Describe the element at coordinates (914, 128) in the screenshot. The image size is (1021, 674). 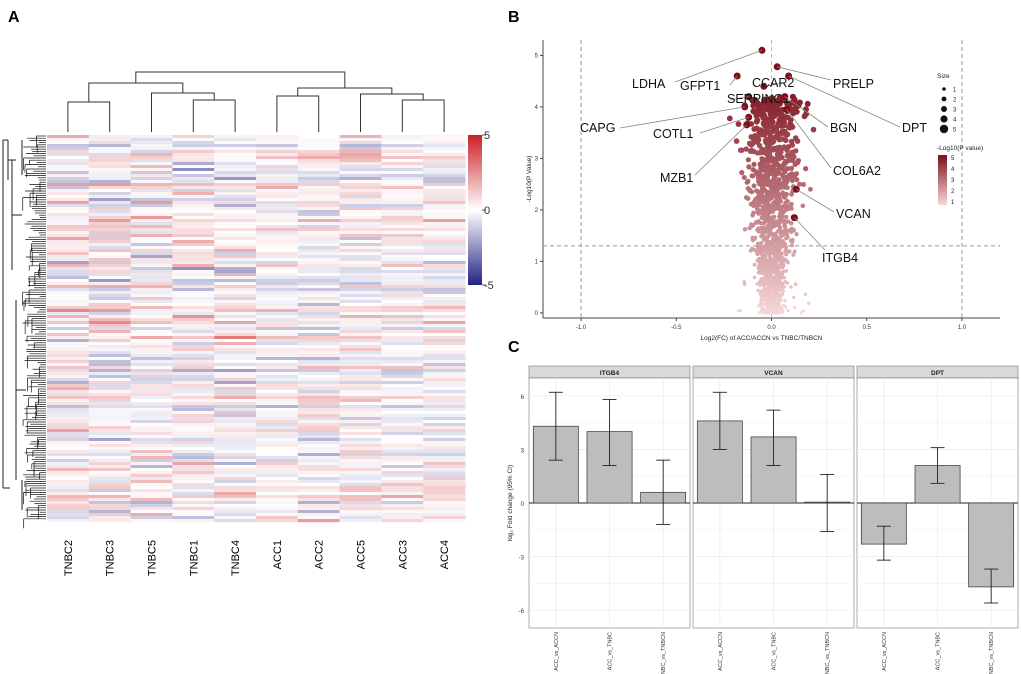
I see `gene-label: DPT` at that location.